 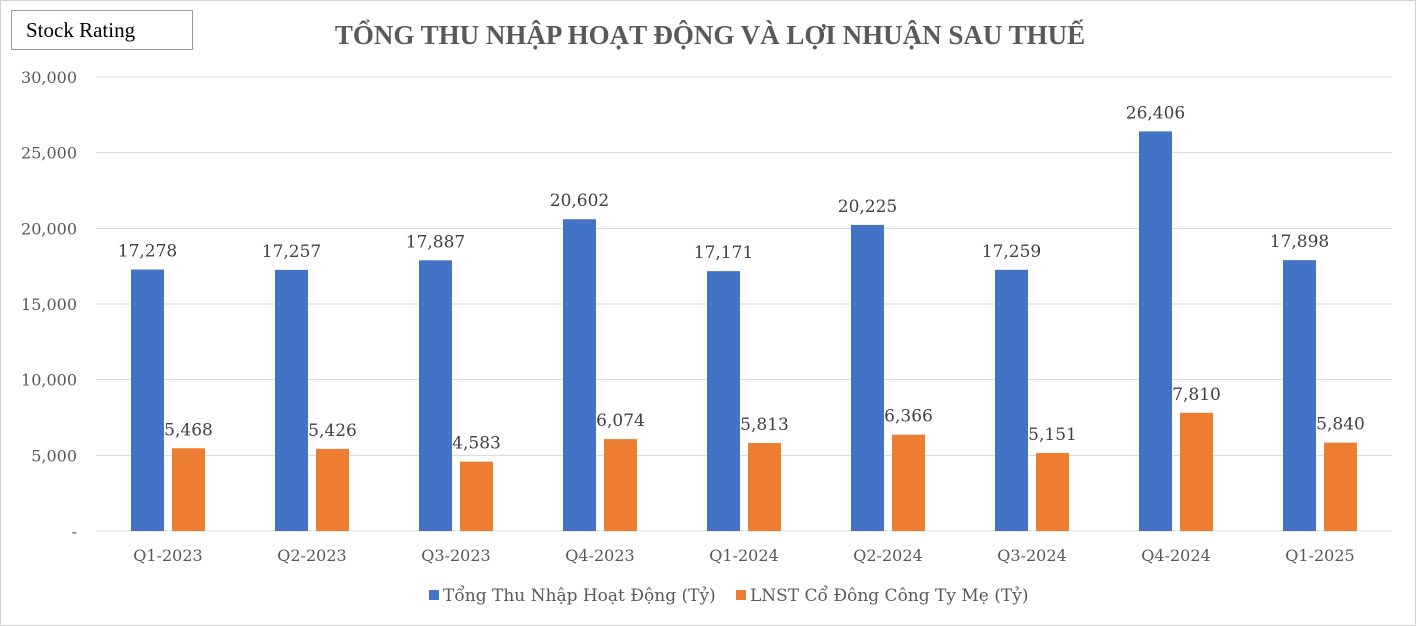 I want to click on y-tick-label: -, so click(x=74, y=531).